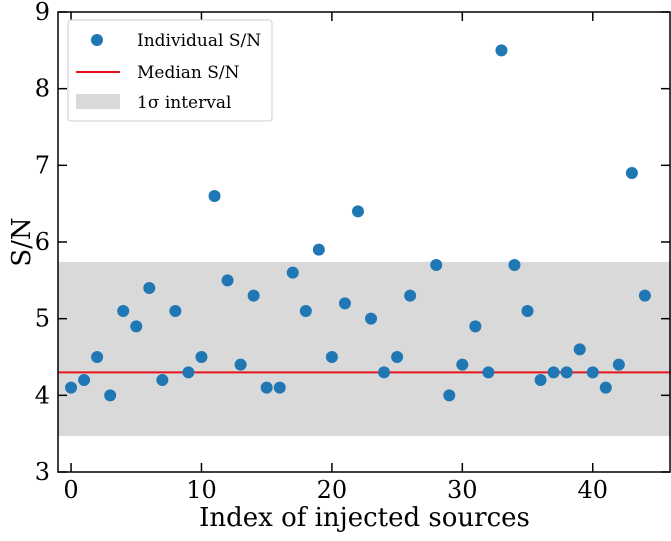 The height and width of the screenshot is (541, 671). What do you see at coordinates (42, 89) in the screenshot?
I see `y-tick-label: 8` at bounding box center [42, 89].